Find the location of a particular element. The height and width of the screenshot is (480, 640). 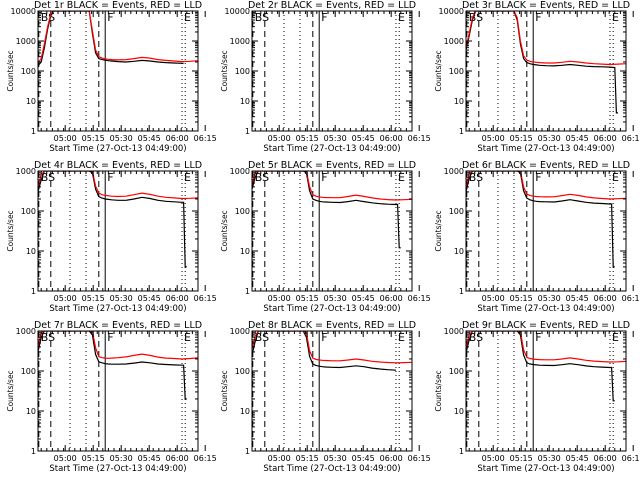

panel-title: Det 1r BLACK = Events, RED = LLD is located at coordinates (118, 5).